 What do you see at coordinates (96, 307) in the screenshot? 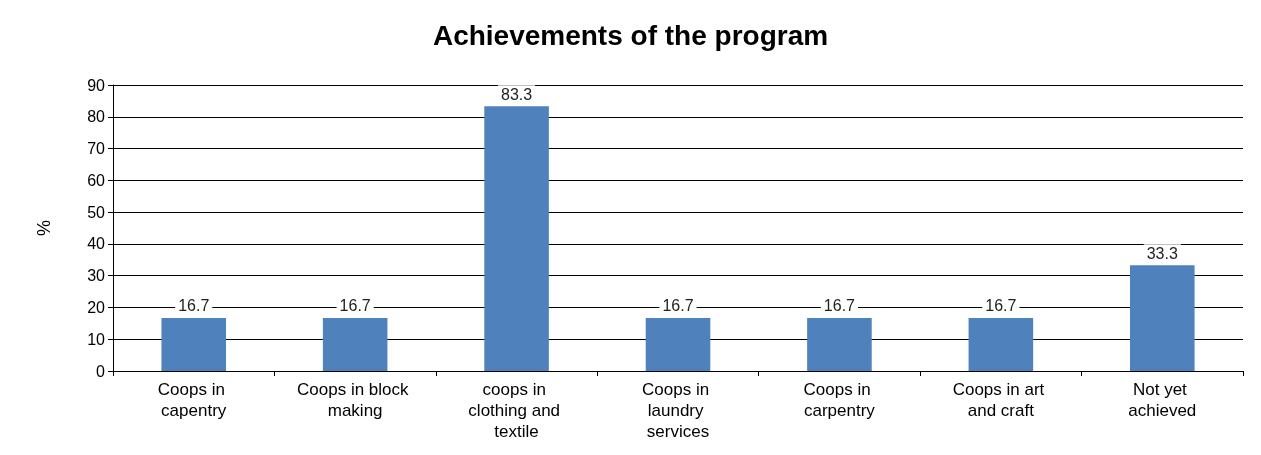
I see `y-tick-label: 20` at bounding box center [96, 307].